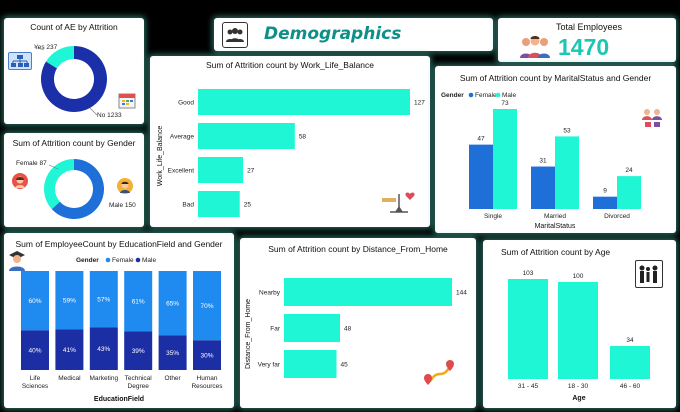  What do you see at coordinates (46, 47) in the screenshot?
I see `slice-label-yes: Yes 237` at bounding box center [46, 47].